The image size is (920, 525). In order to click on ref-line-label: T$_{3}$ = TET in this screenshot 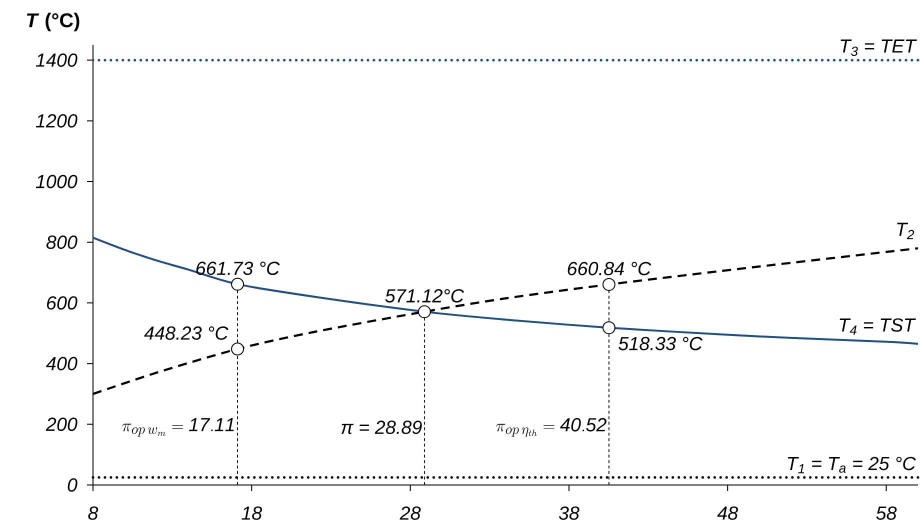, I will do `click(878, 48)`.